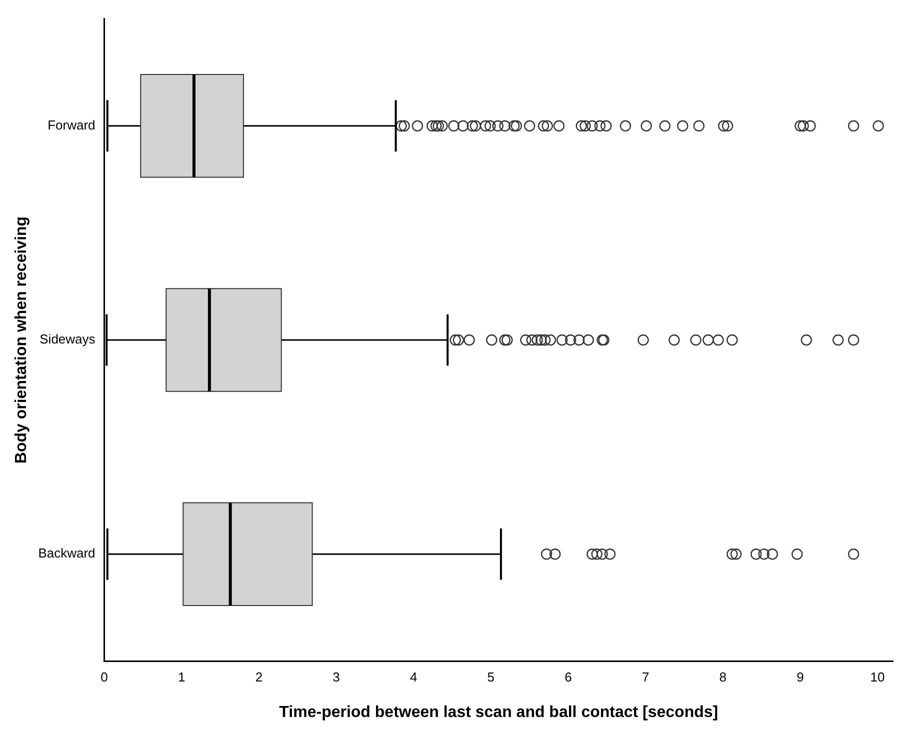  What do you see at coordinates (877, 677) in the screenshot?
I see `x-tick-label: 10` at bounding box center [877, 677].